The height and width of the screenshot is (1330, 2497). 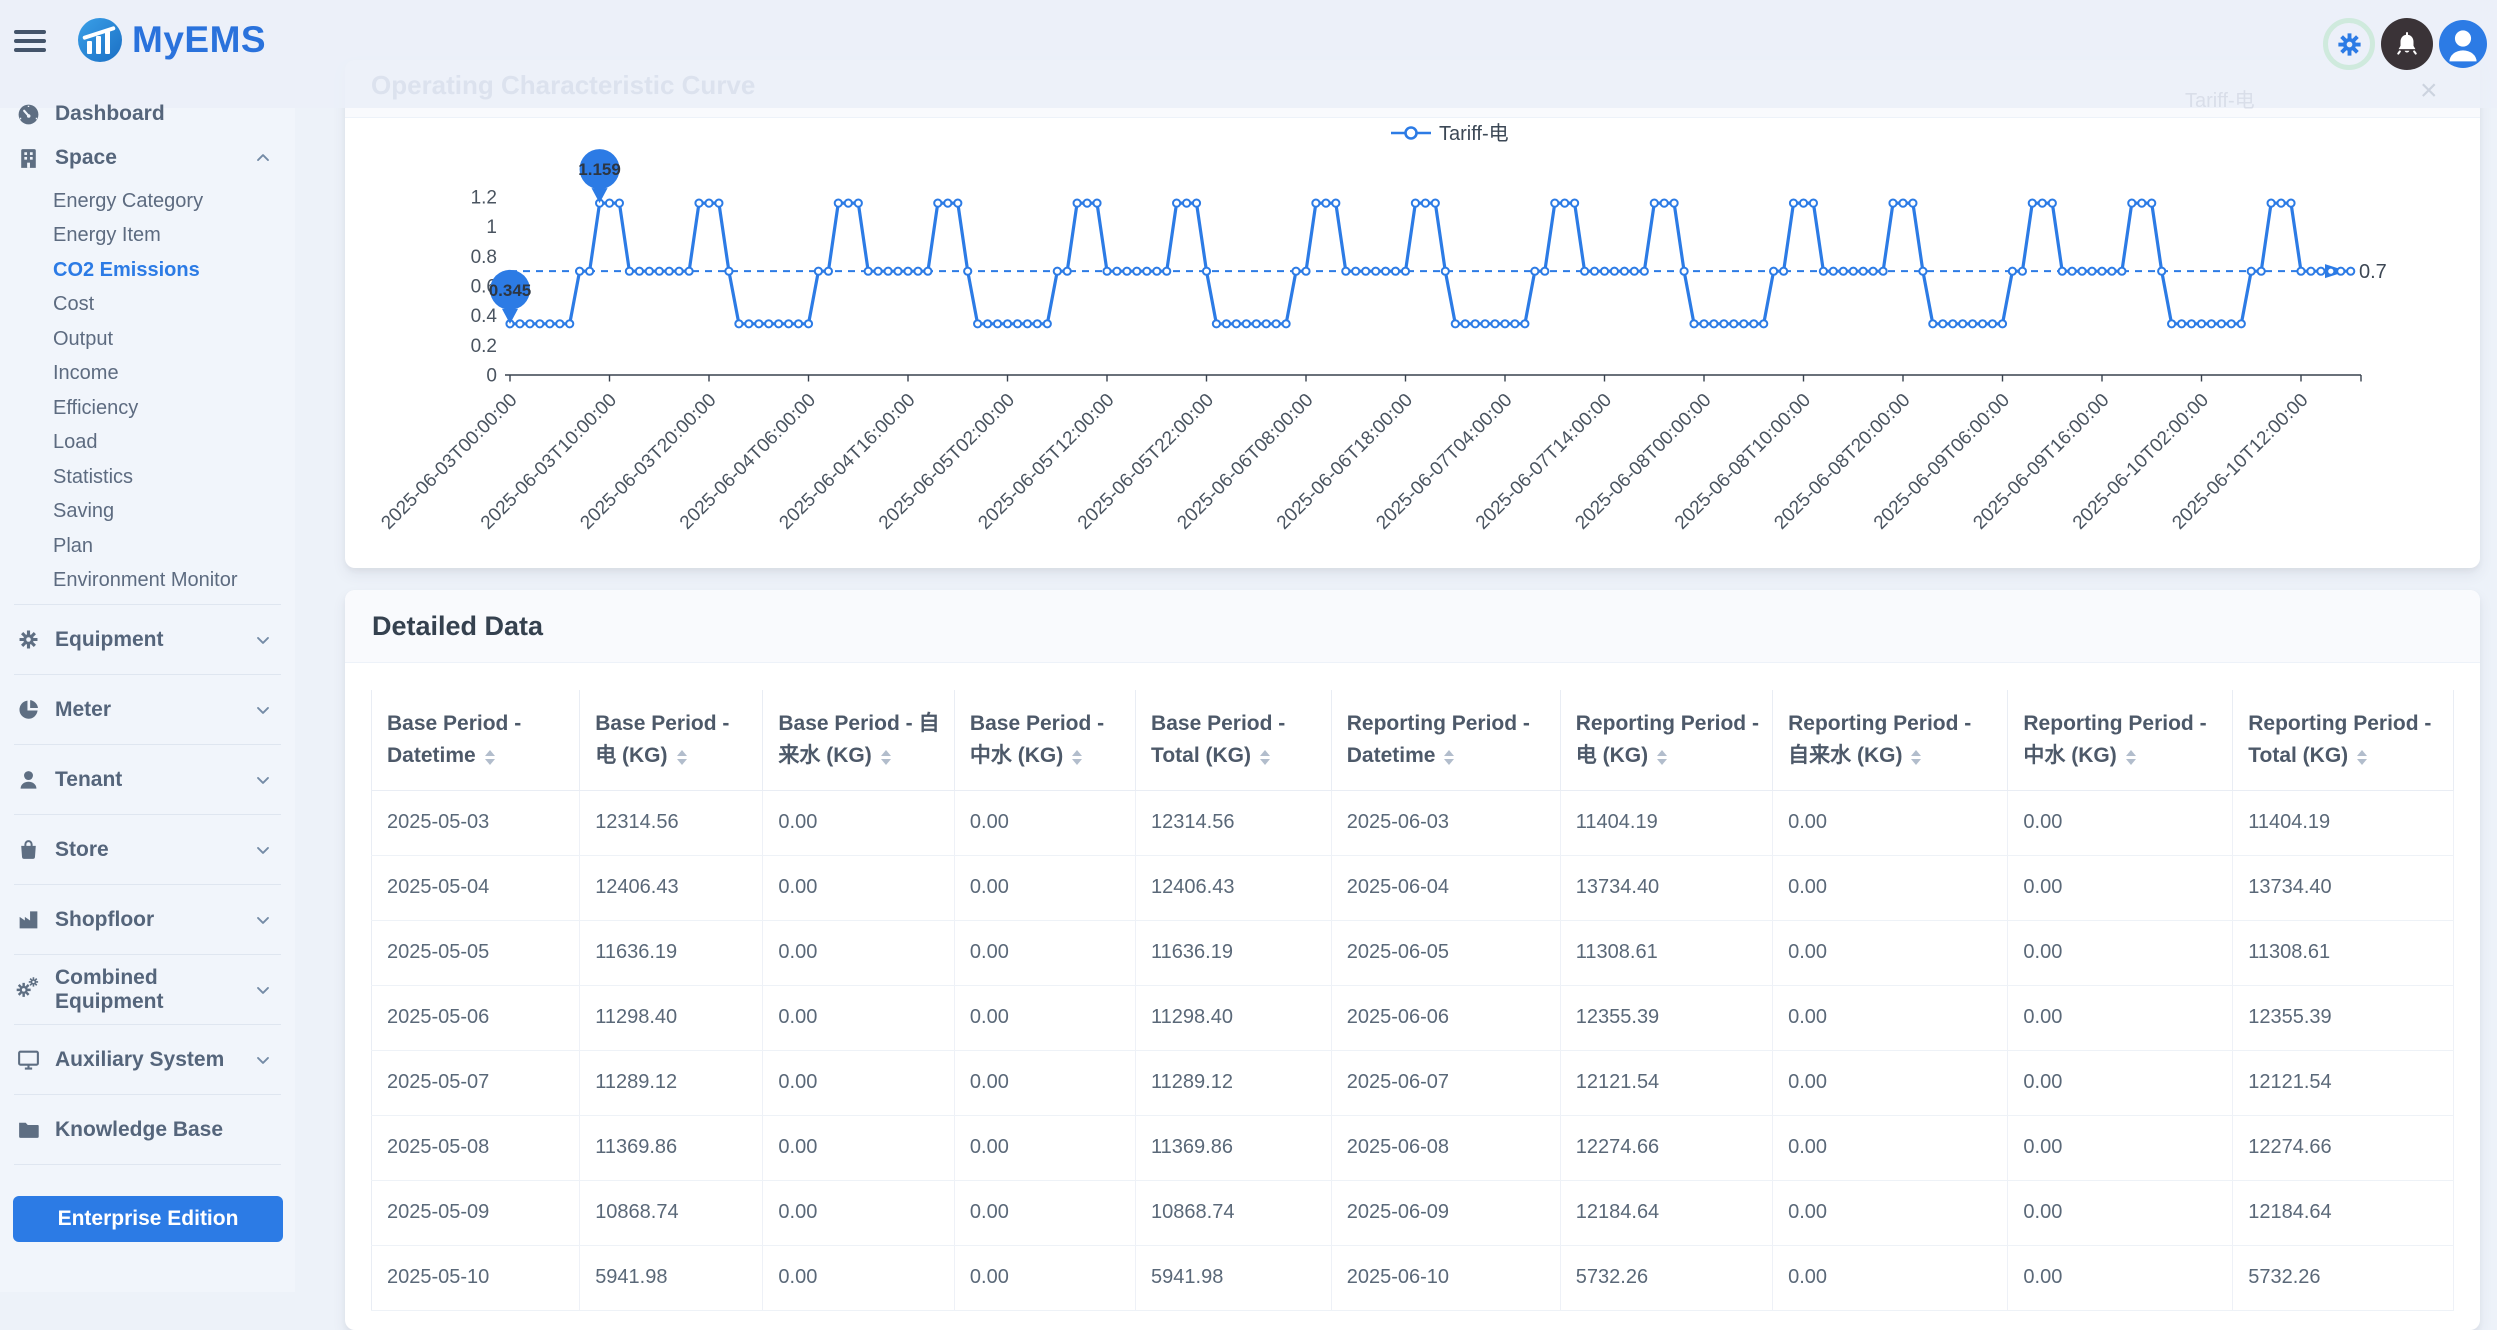 I want to click on column-header: Base Period - 自来水 (KG), so click(x=858, y=740).